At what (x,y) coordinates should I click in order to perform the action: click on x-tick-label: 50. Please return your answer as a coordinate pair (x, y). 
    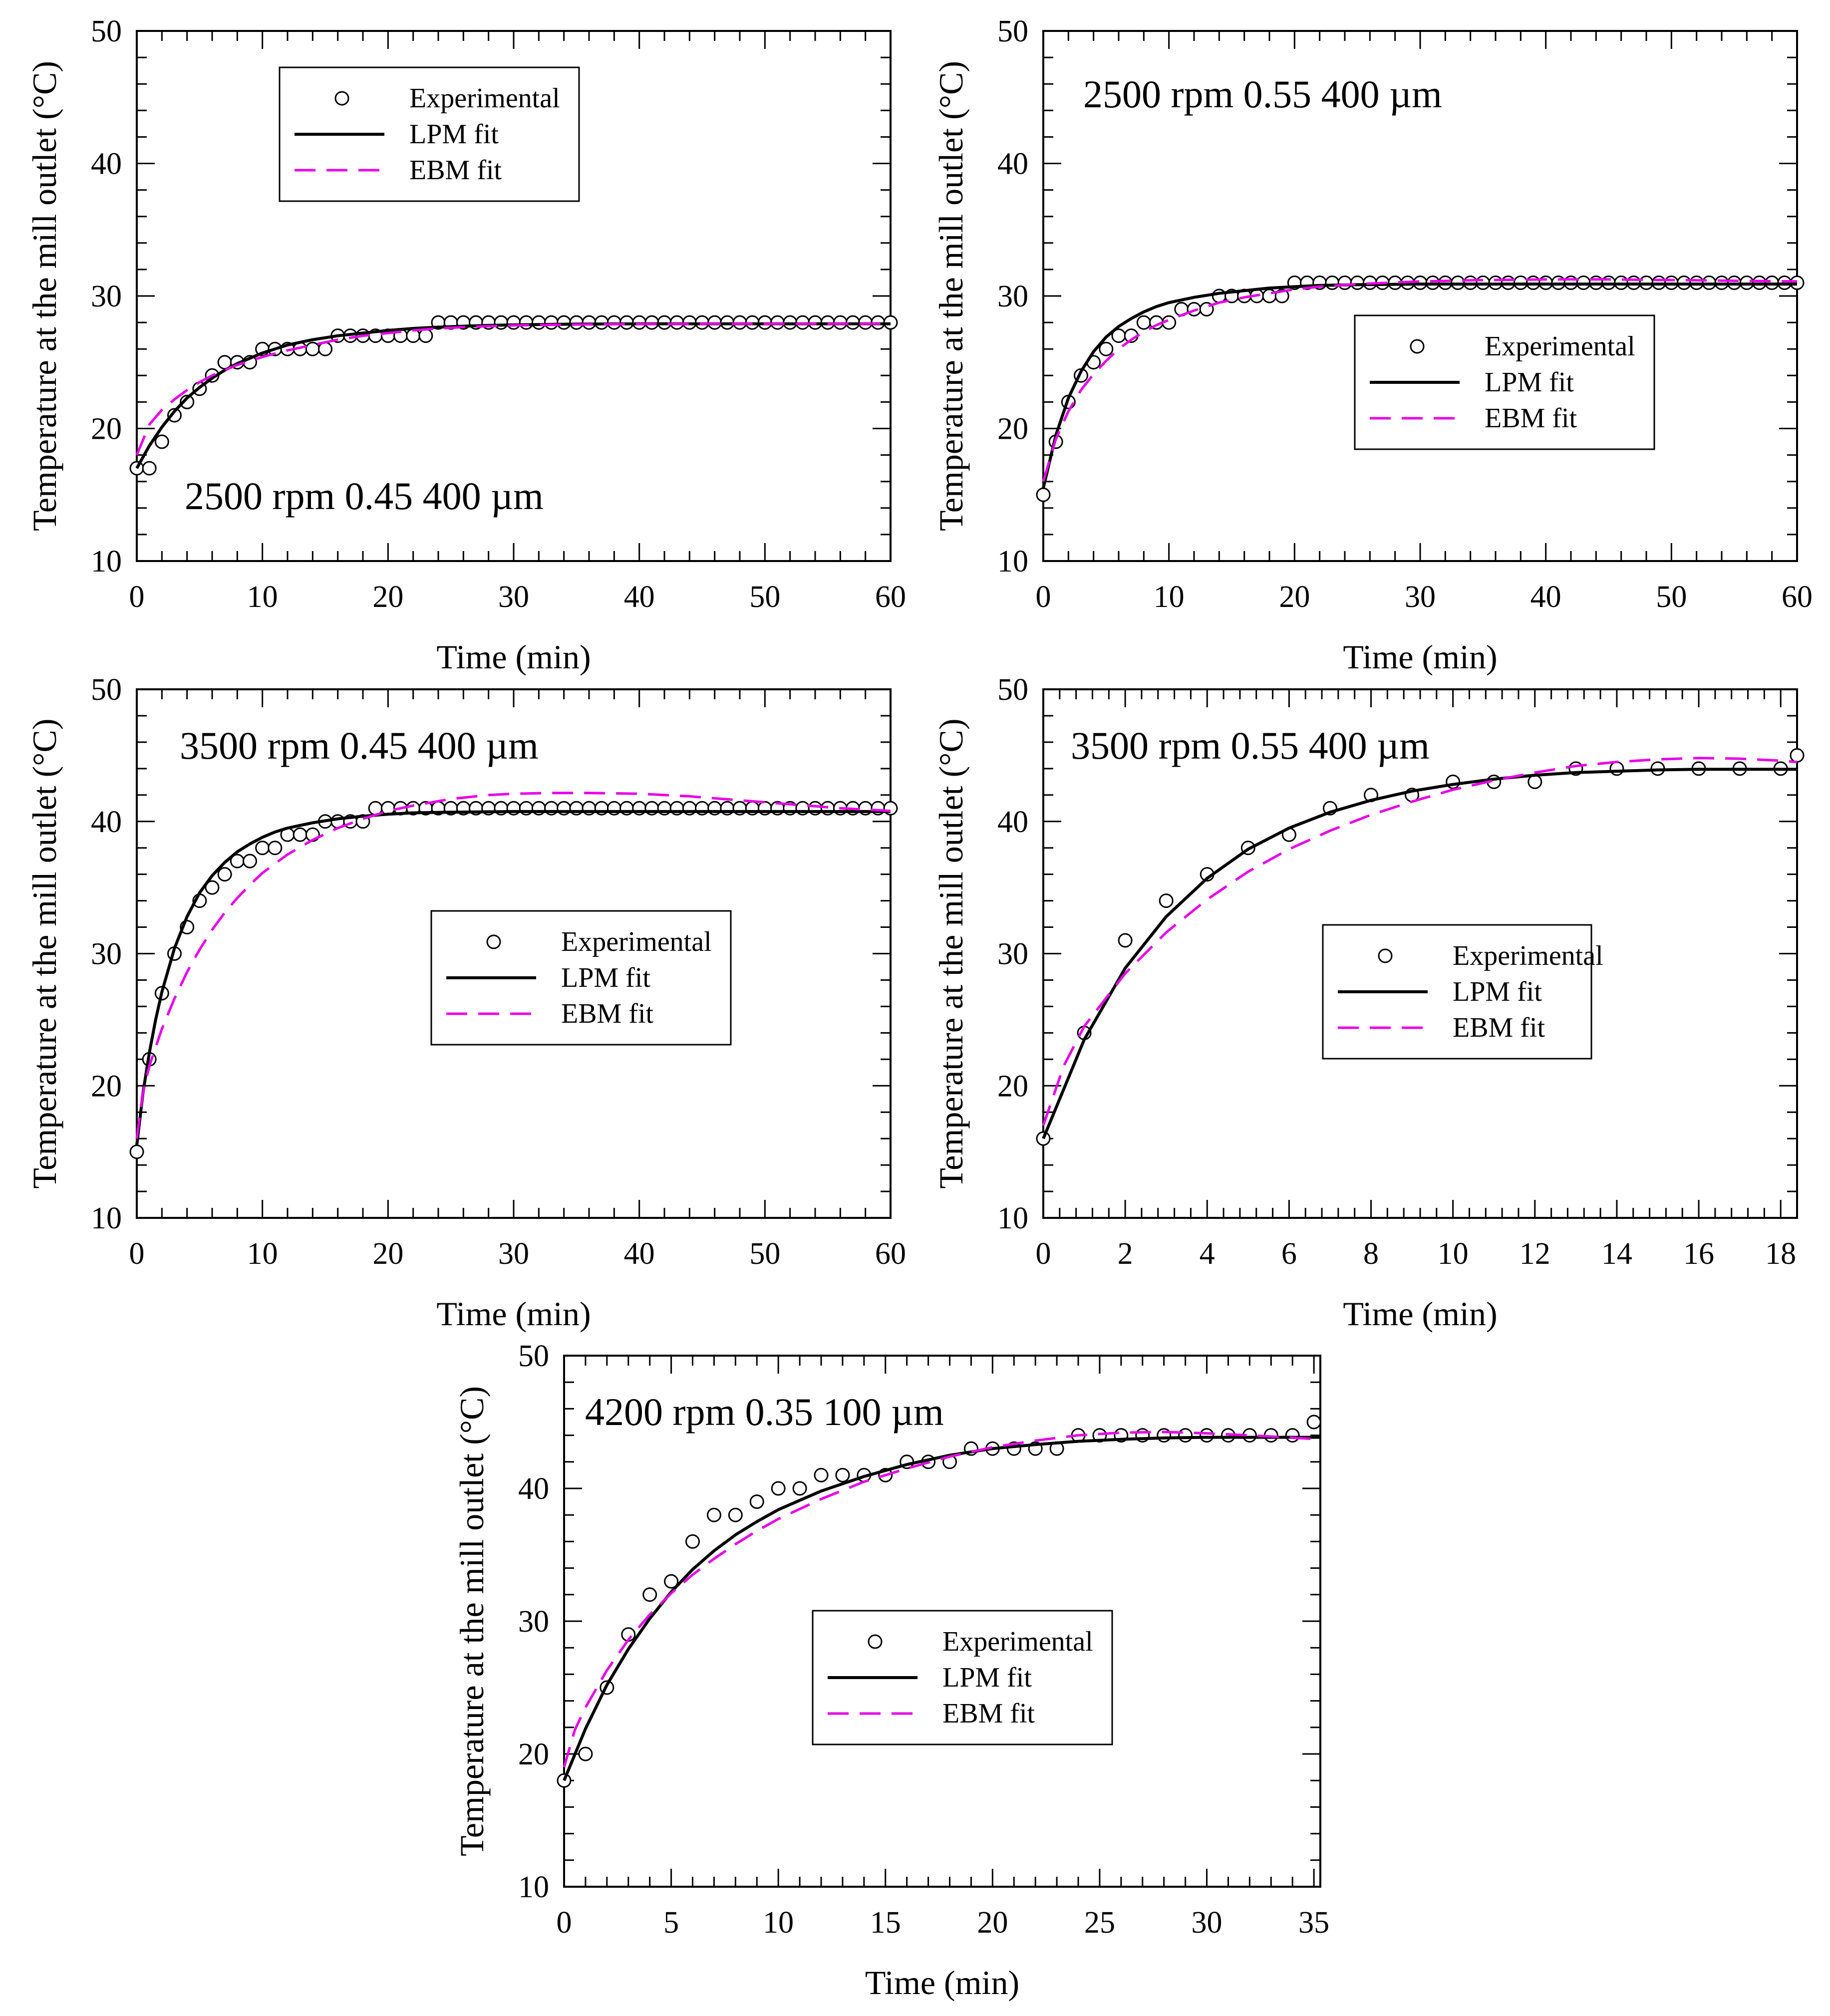
    Looking at the image, I should click on (1671, 597).